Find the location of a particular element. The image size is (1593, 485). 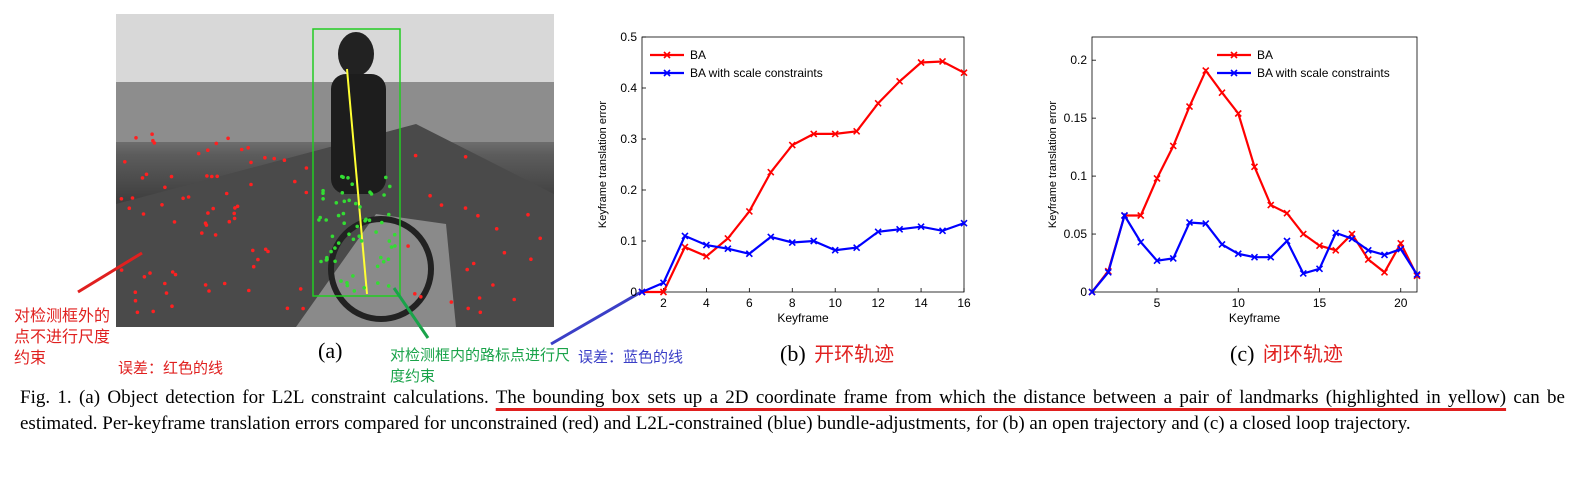

y-tick-label: 0.5 is located at coordinates (628, 37).